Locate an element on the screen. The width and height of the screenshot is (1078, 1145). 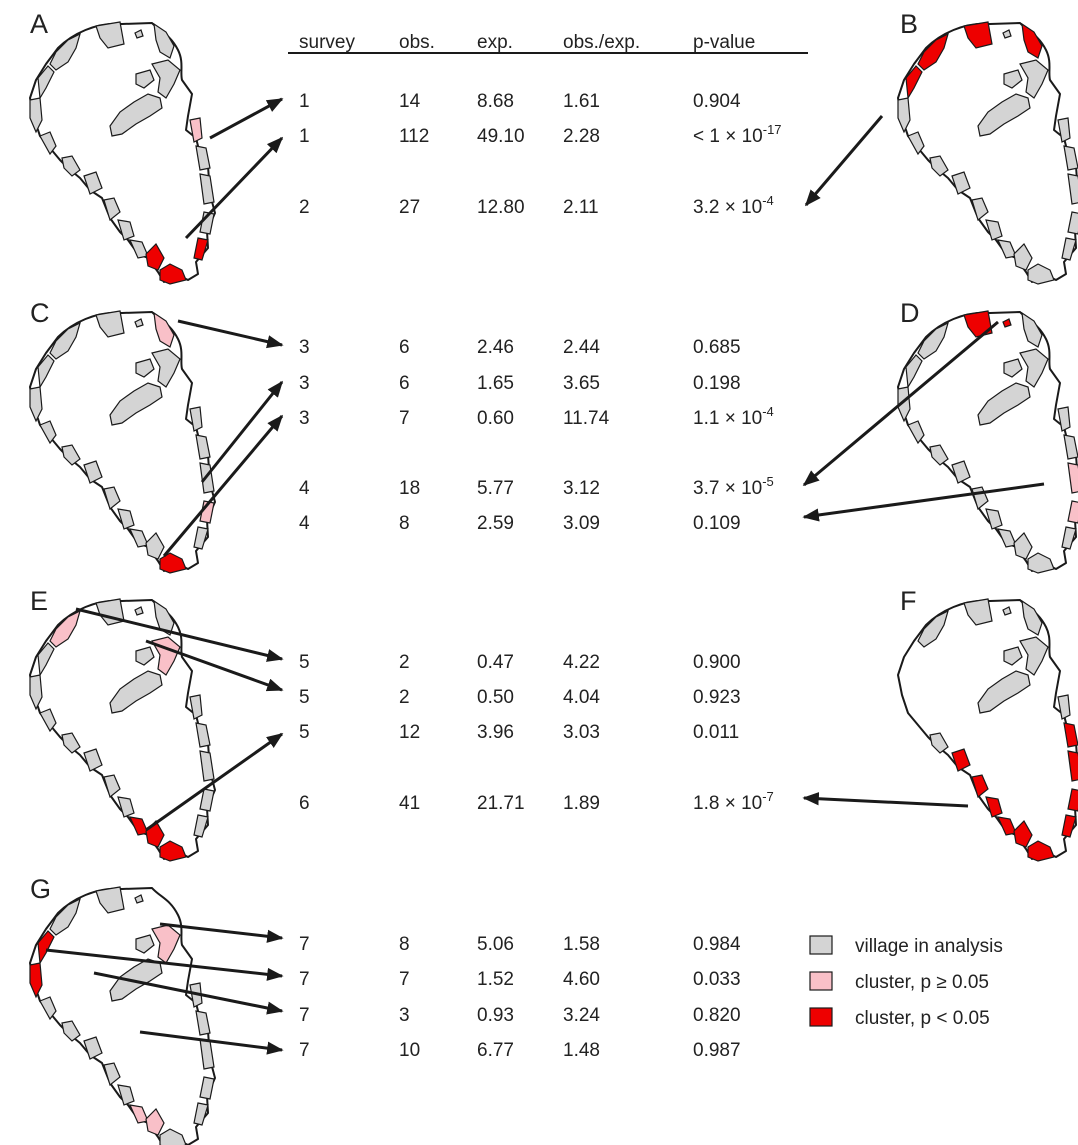
cell-p-value: 0.198 is located at coordinates (717, 383).